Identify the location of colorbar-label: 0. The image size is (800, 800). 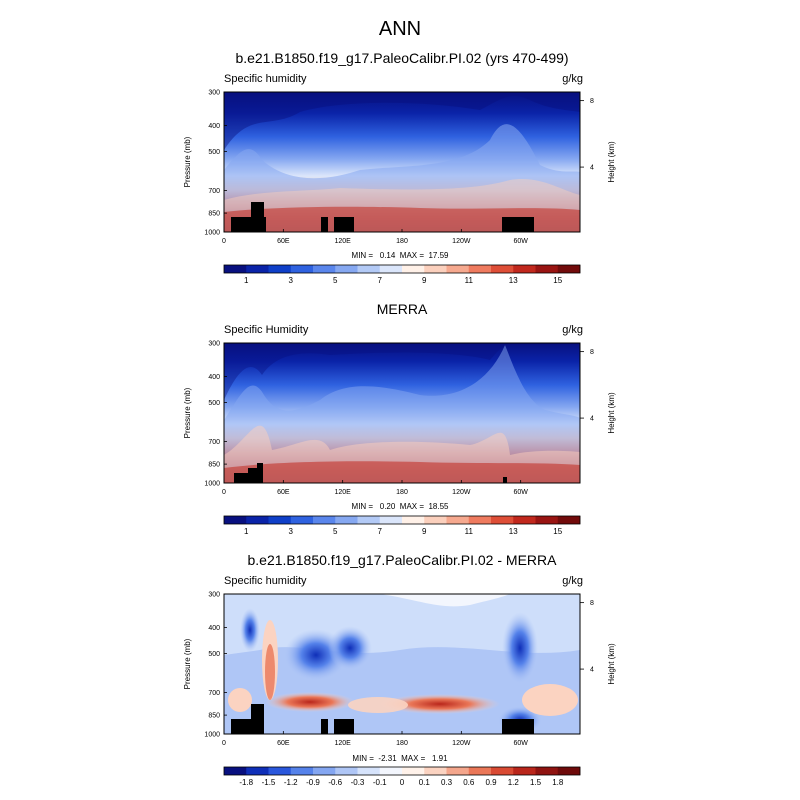
(402, 782).